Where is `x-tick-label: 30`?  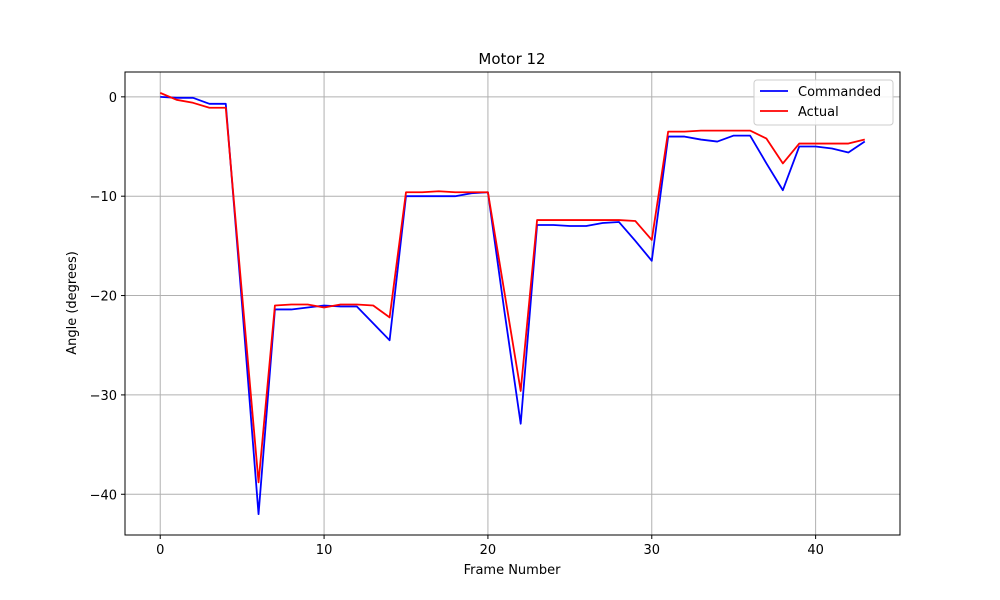 x-tick-label: 30 is located at coordinates (651, 550).